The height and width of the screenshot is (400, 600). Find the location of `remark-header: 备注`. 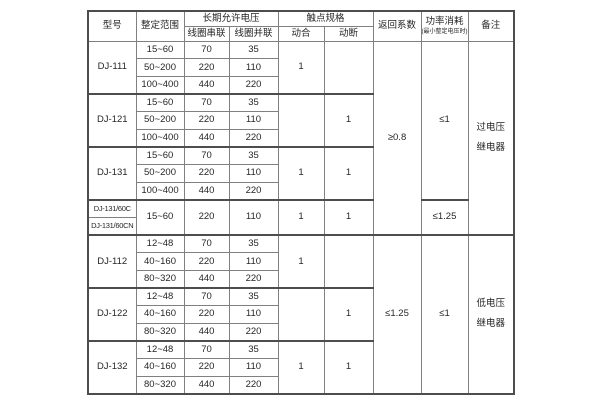

remark-header: 备注 is located at coordinates (491, 26).